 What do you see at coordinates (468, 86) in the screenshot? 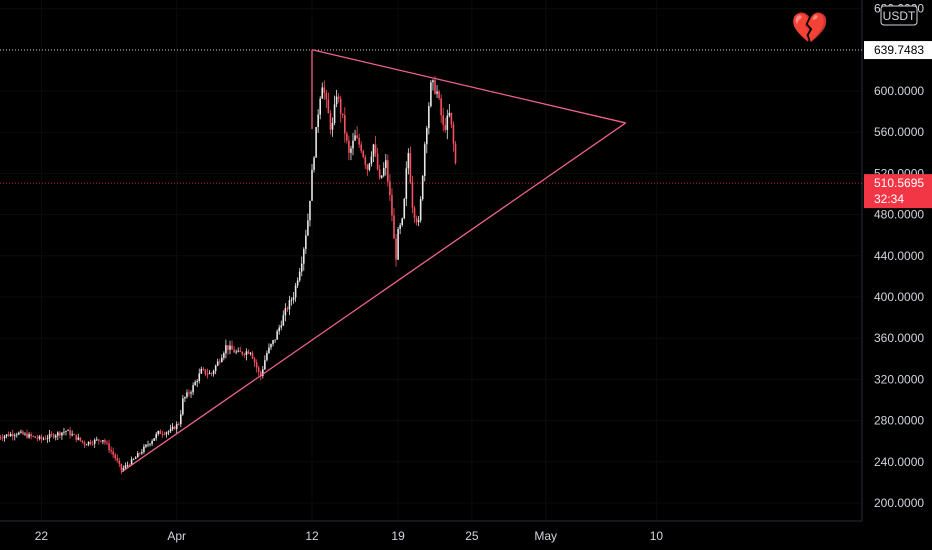
I see `trendline-upper` at bounding box center [468, 86].